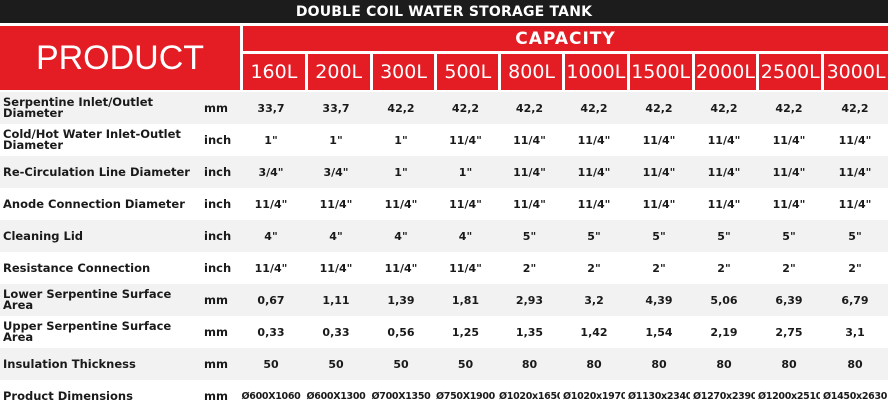 The width and height of the screenshot is (888, 412). What do you see at coordinates (594, 300) in the screenshot?
I see `table-cell: 3,2` at bounding box center [594, 300].